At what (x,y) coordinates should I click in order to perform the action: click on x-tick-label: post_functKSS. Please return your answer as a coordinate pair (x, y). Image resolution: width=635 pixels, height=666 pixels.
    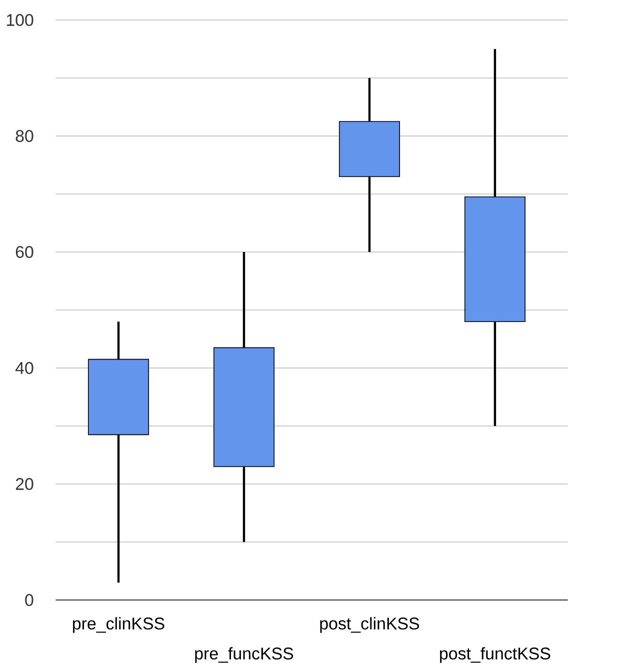
    Looking at the image, I should click on (495, 655).